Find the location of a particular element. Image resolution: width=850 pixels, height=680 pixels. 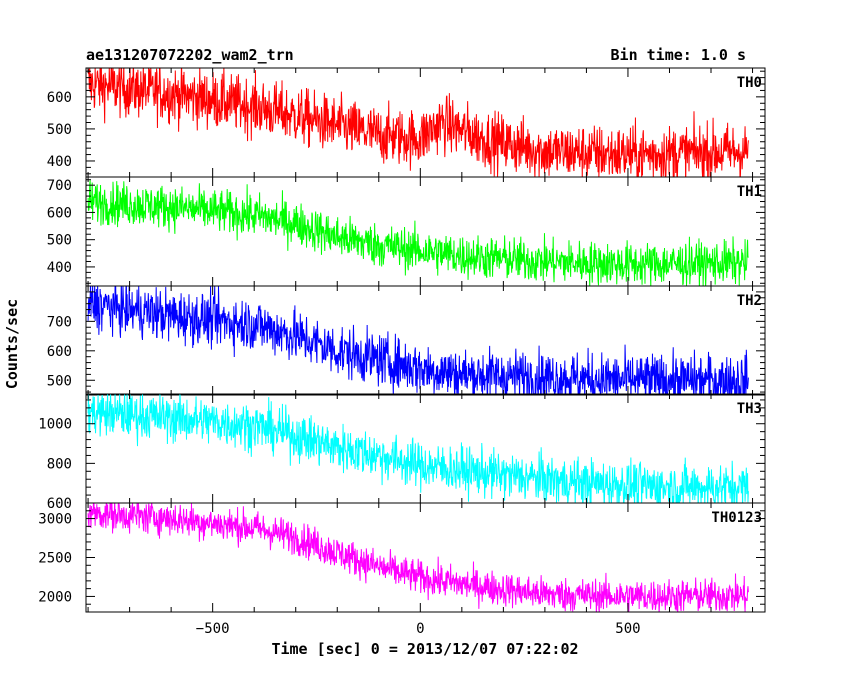

series-th0123-line is located at coordinates (418, 557).